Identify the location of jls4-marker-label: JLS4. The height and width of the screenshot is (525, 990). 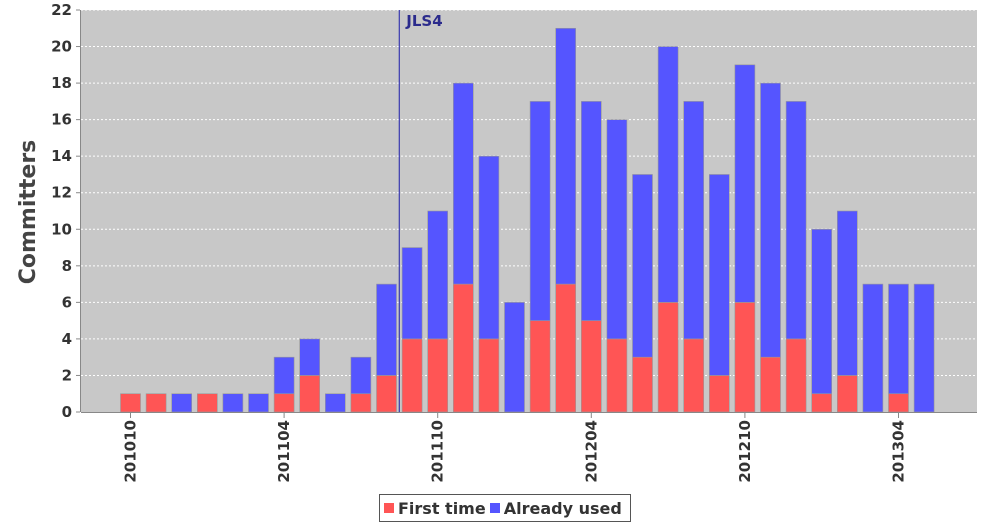
(423, 21).